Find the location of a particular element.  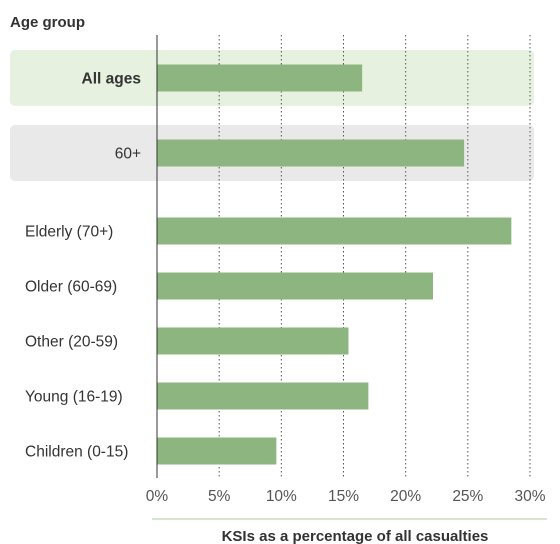

category-label: Children (0-15) is located at coordinates (76, 452).